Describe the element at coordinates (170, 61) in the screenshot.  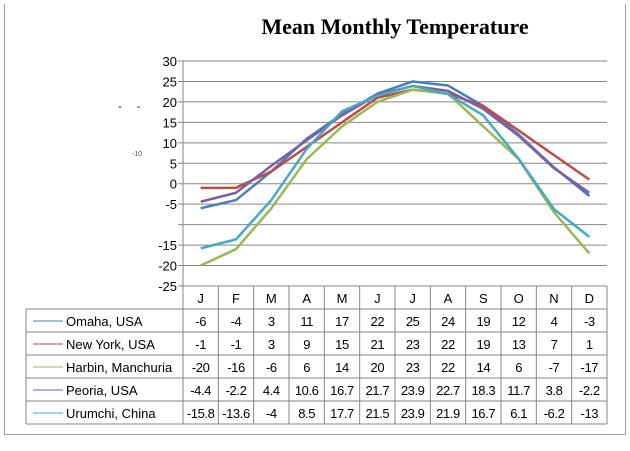
I see `y-tick-label: 30` at that location.